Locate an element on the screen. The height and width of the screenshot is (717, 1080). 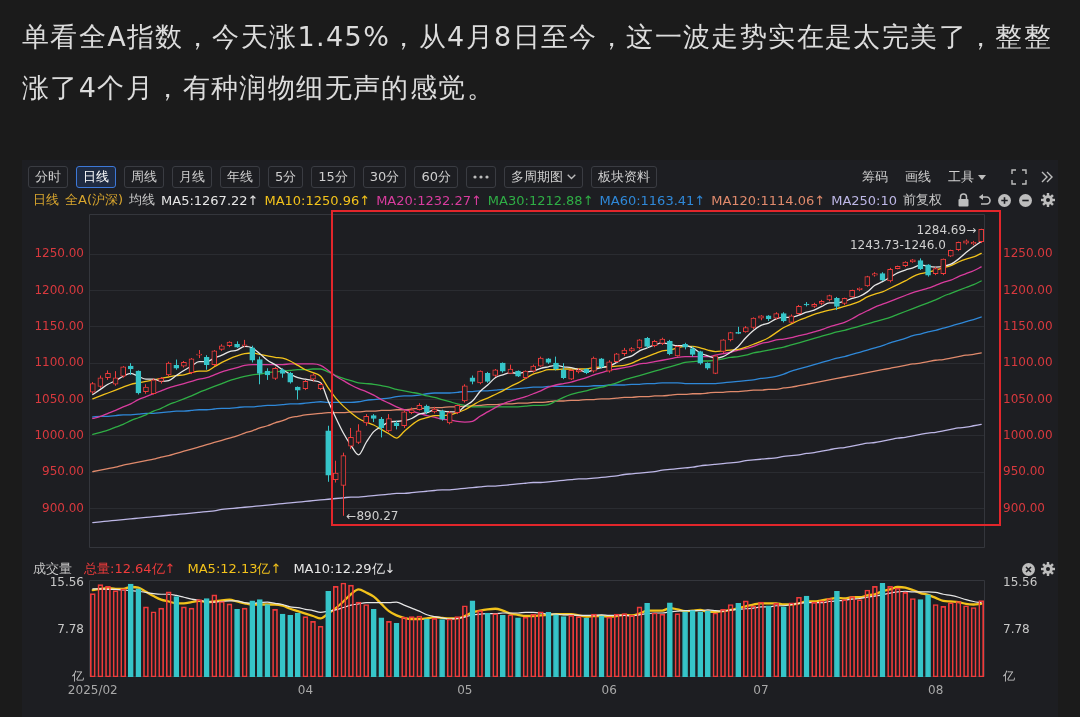
y-tick-label: 1000.00 is located at coordinates (59, 435).